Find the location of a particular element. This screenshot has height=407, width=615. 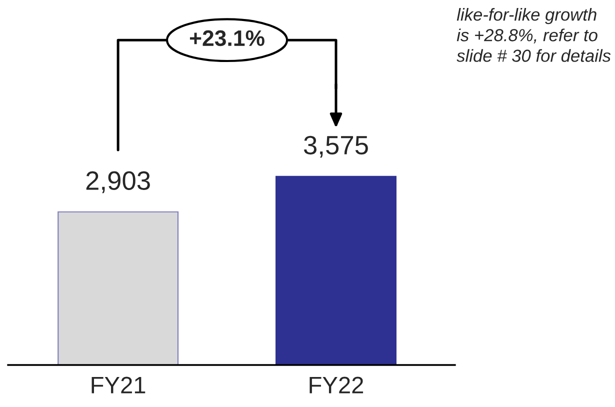

data-label: 2,903 is located at coordinates (118, 182).